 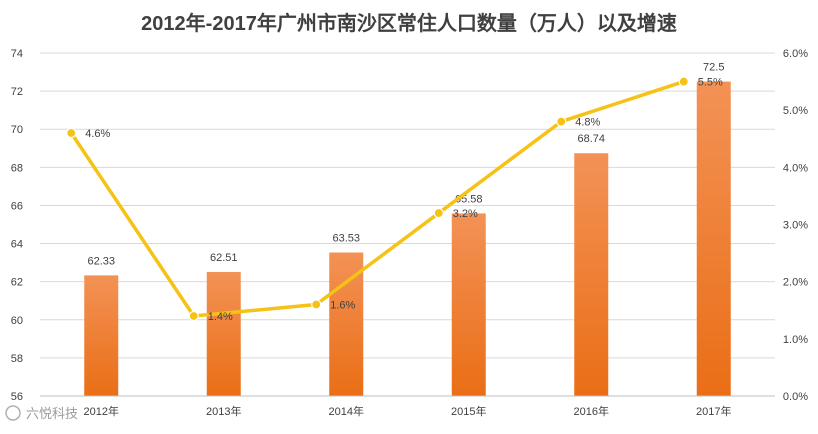 I want to click on bar-value-label: 62.33, so click(x=101, y=261).